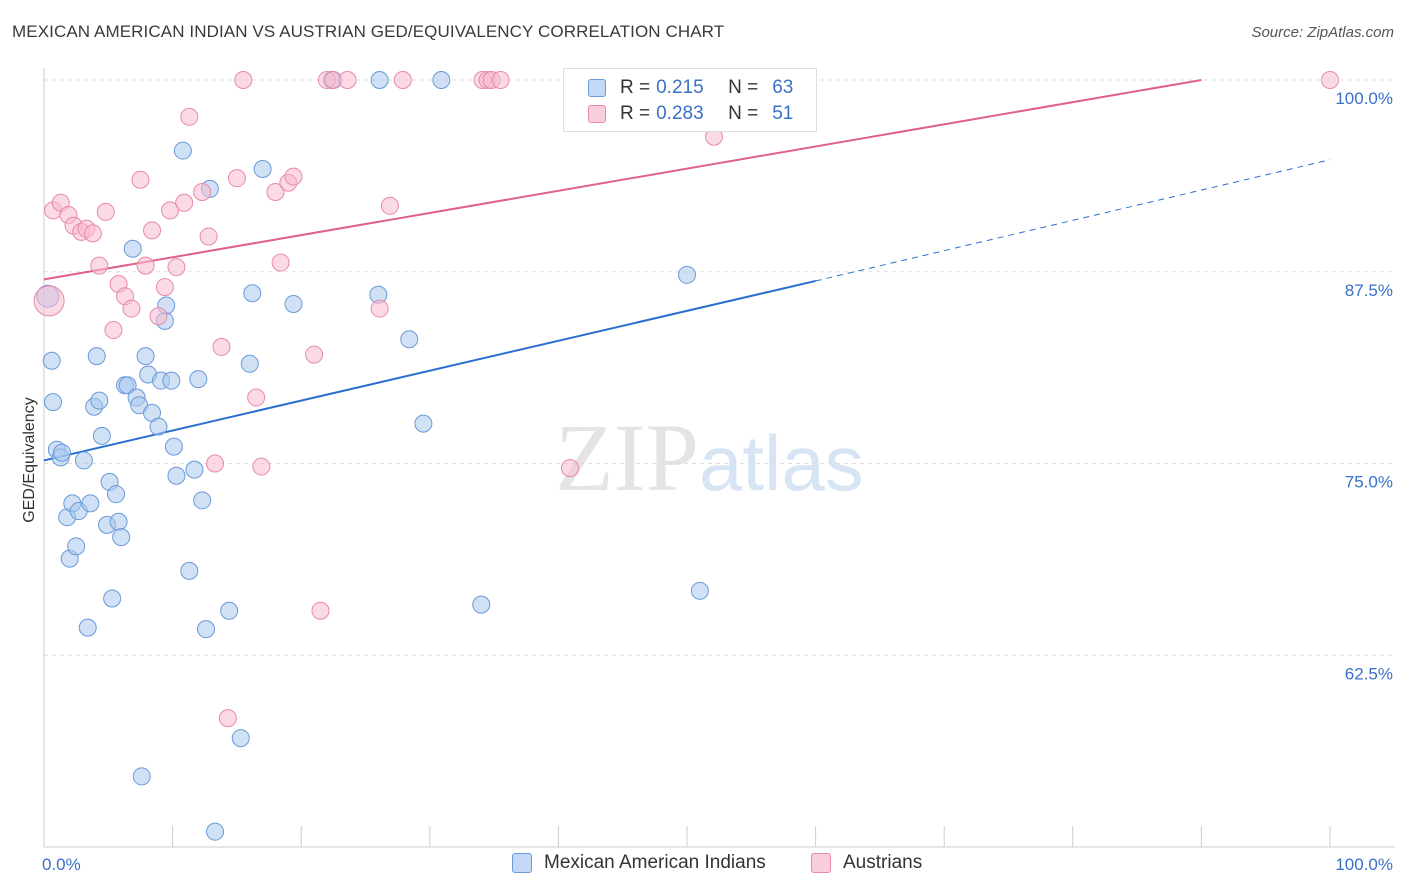 This screenshot has height=892, width=1406. What do you see at coordinates (1364, 864) in the screenshot?
I see `x-tick-label-max: 100.0%` at bounding box center [1364, 864].